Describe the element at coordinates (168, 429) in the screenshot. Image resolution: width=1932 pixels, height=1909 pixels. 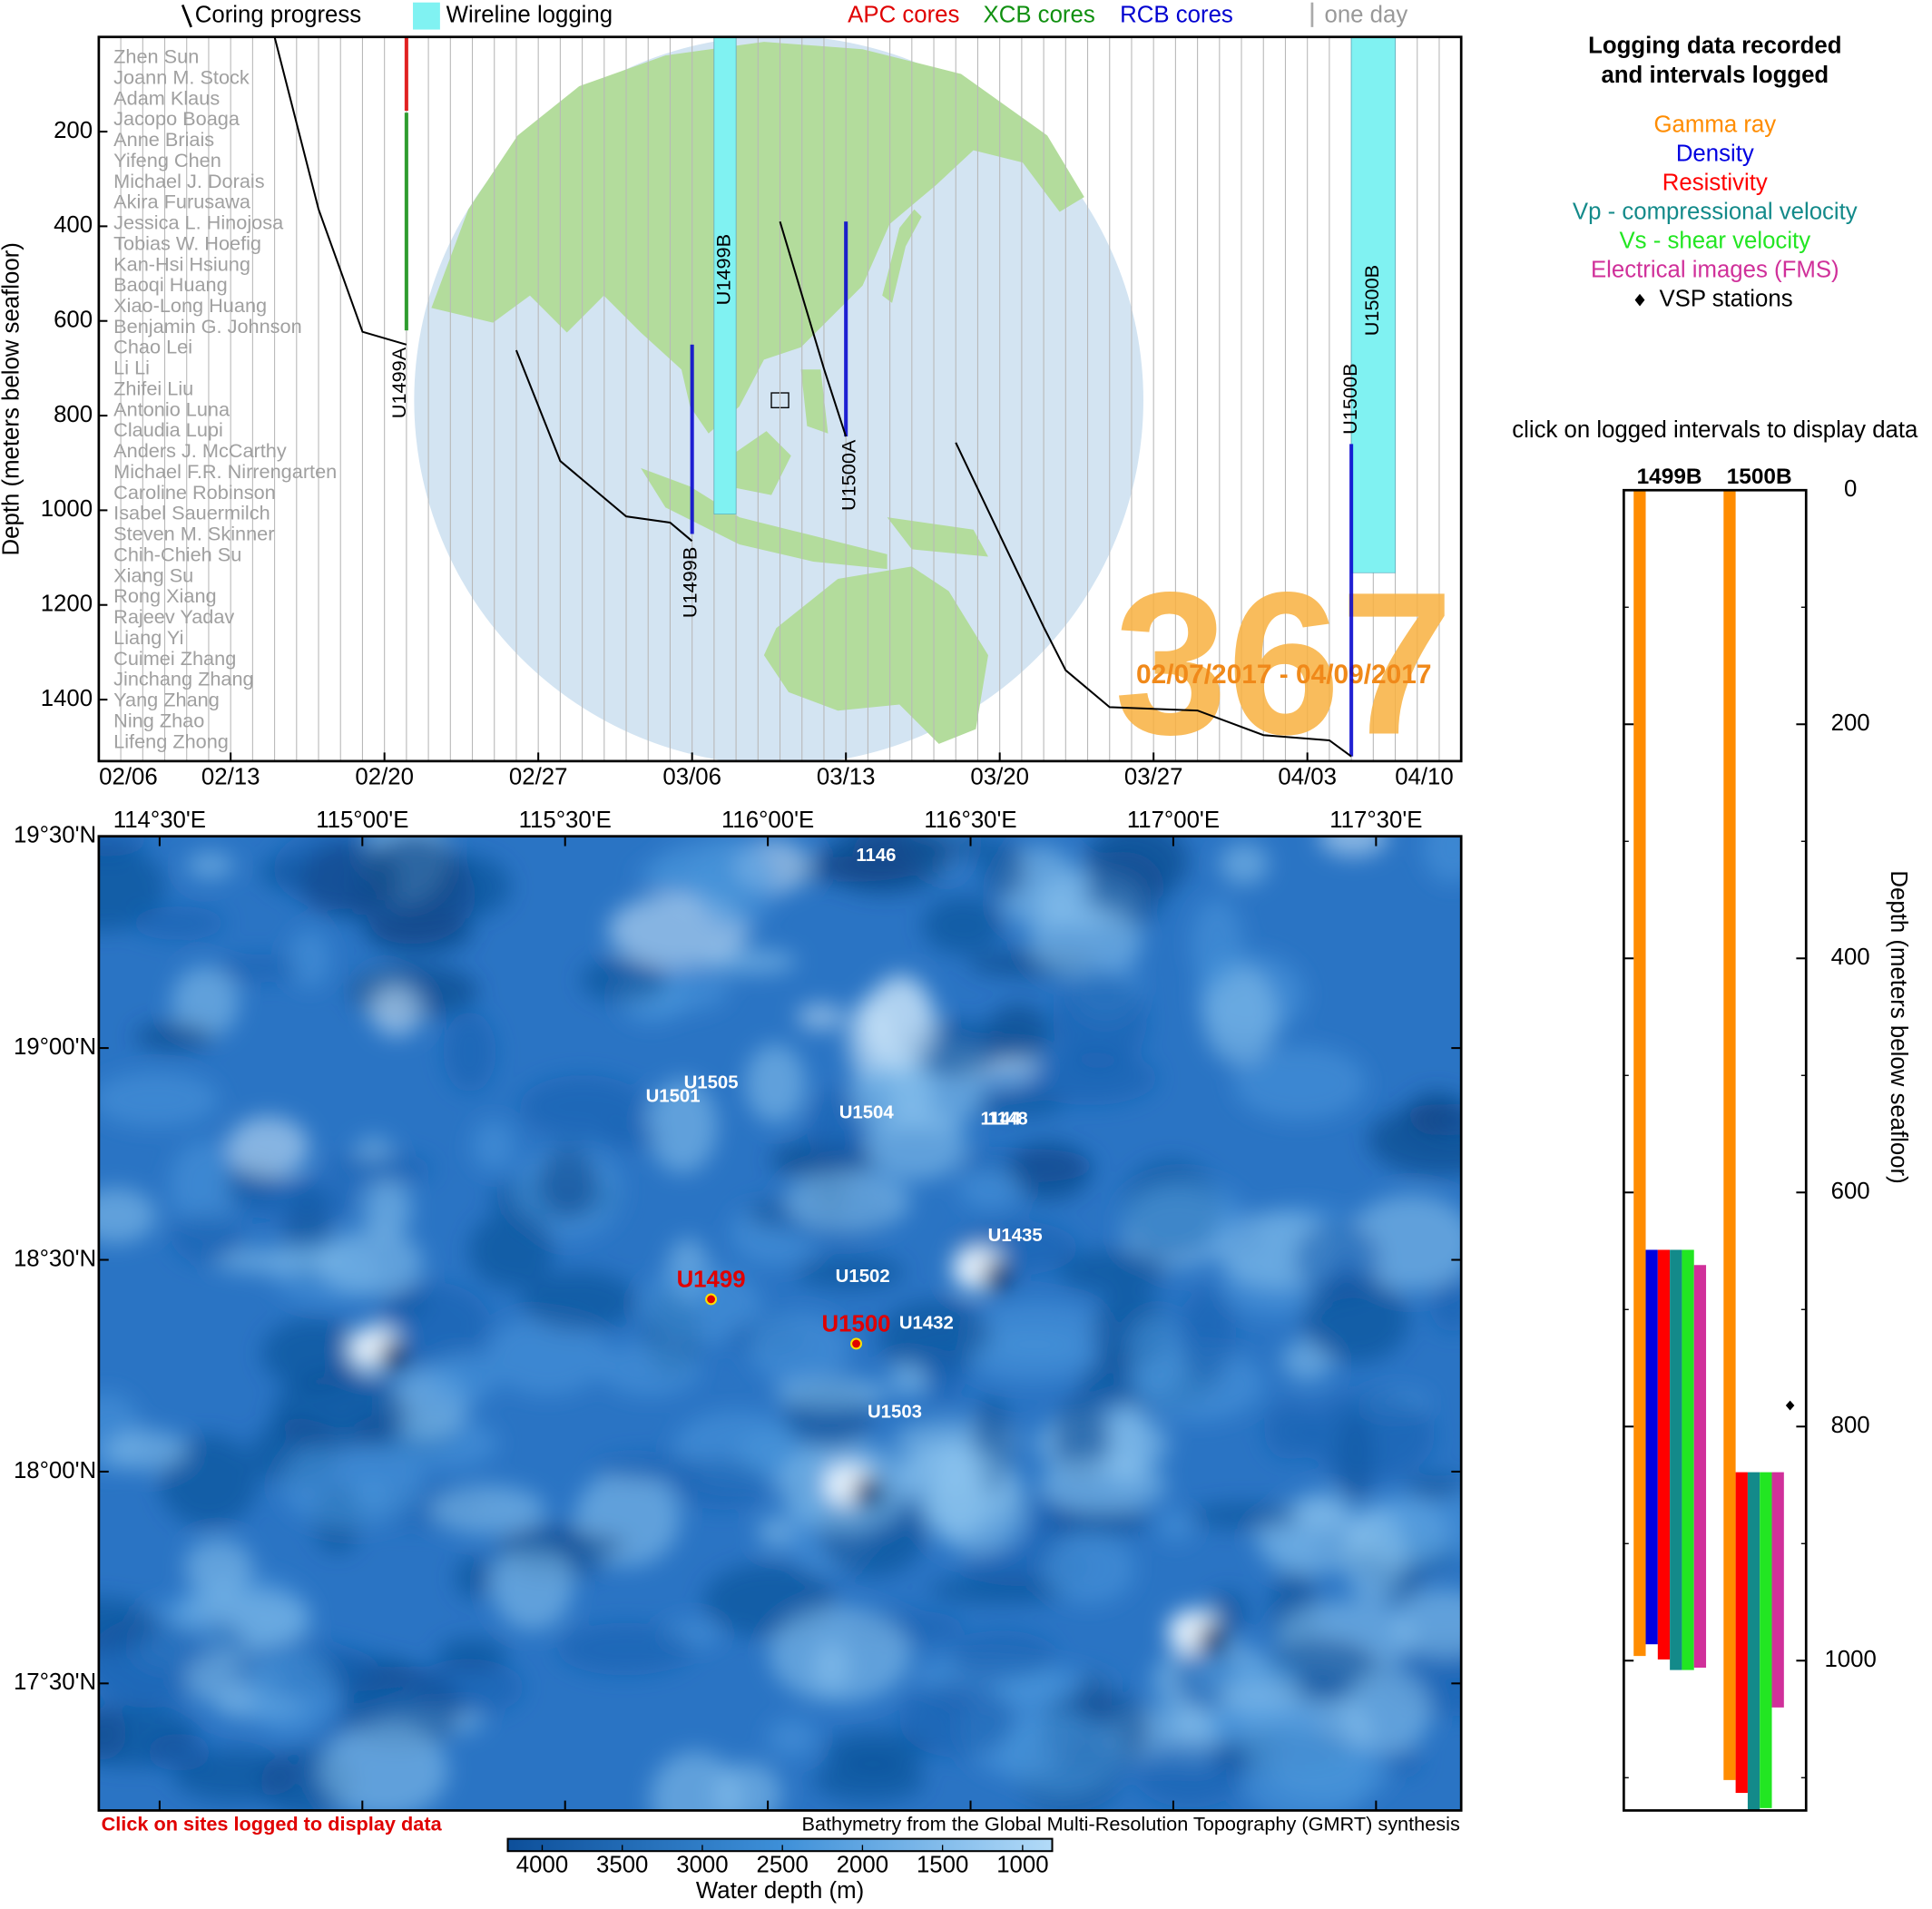
I see `participant-name: Claudia Lupi` at that location.